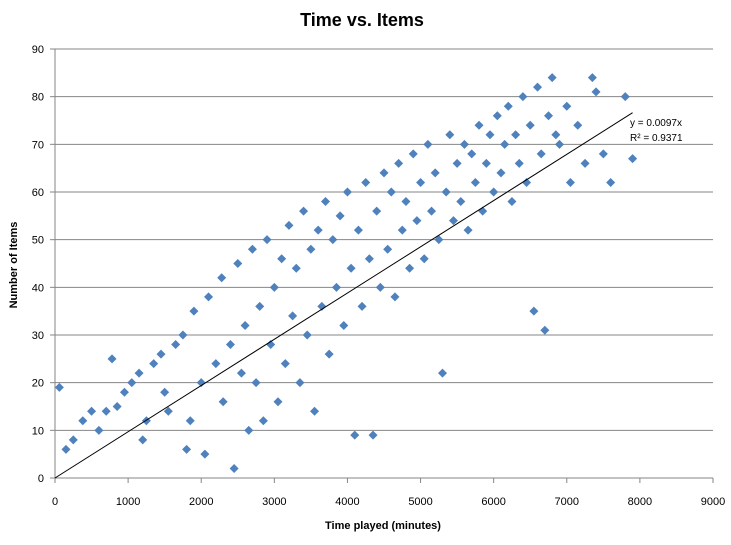 This screenshot has width=731, height=545. Describe the element at coordinates (38, 288) in the screenshot. I see `y-tick-label: 40` at that location.